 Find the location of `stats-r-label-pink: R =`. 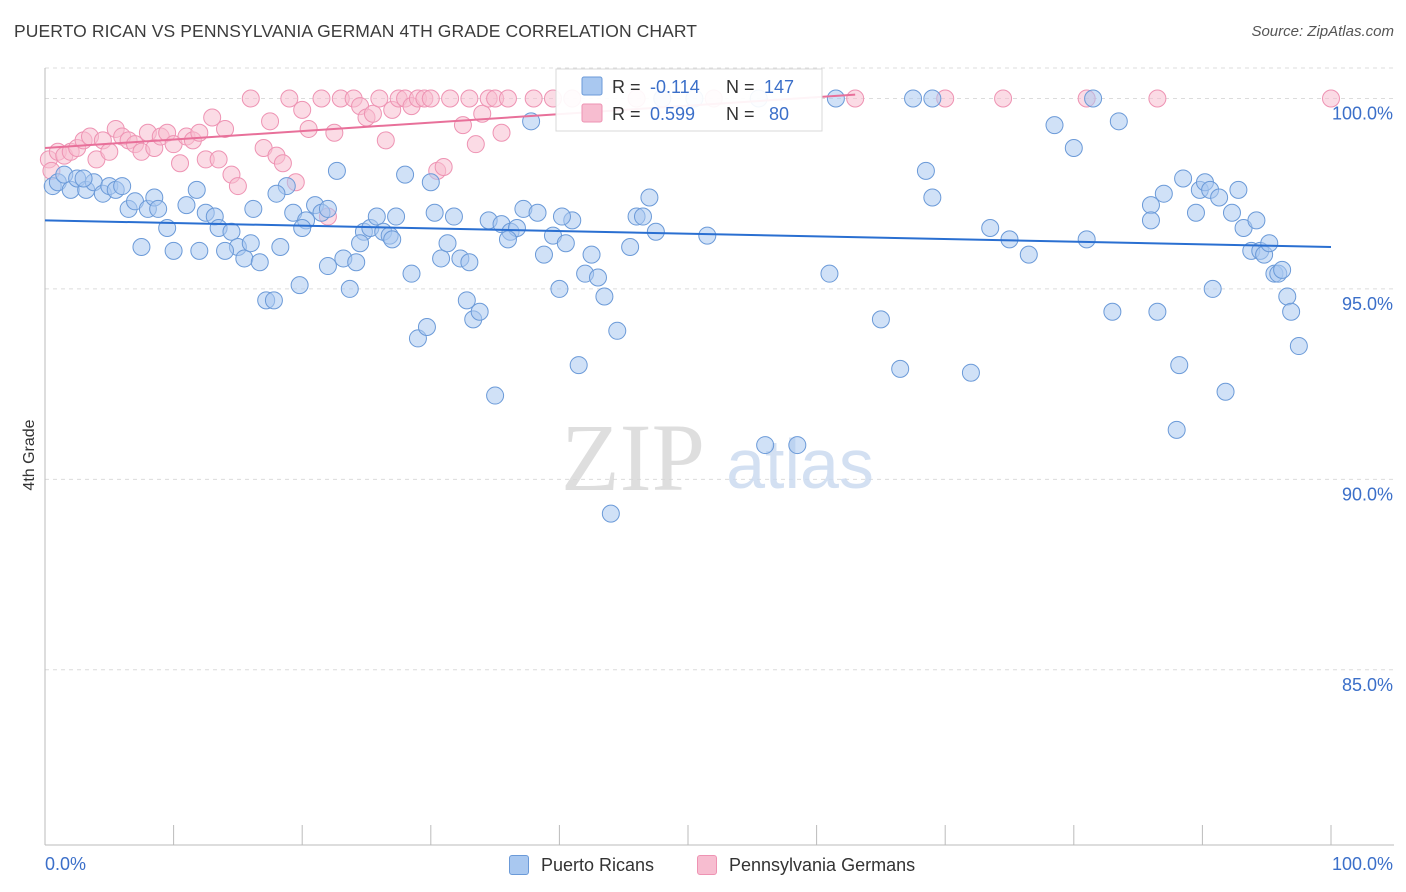

stats-r-label-pink: R = is located at coordinates (626, 114).